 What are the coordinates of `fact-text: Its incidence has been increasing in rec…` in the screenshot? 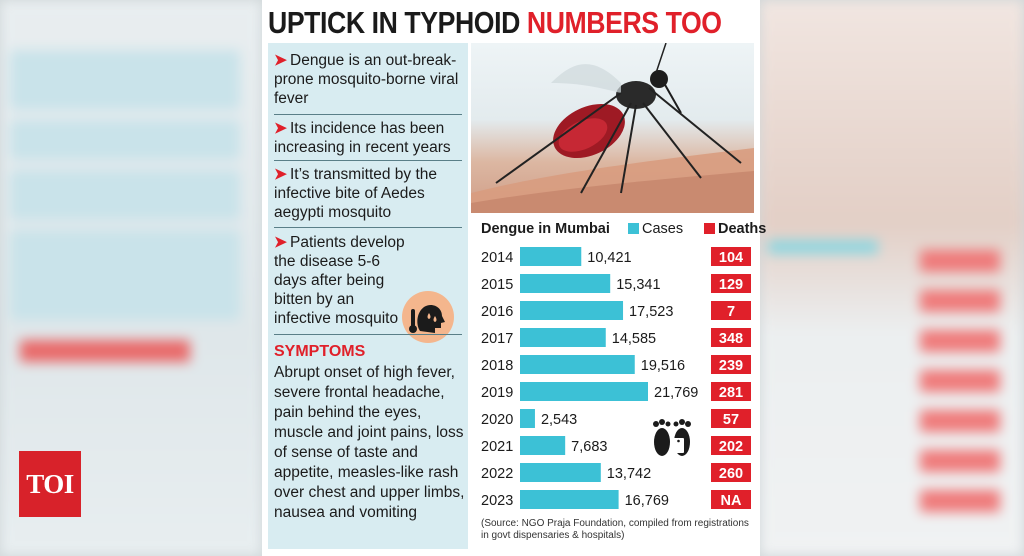 It's located at (362, 138).